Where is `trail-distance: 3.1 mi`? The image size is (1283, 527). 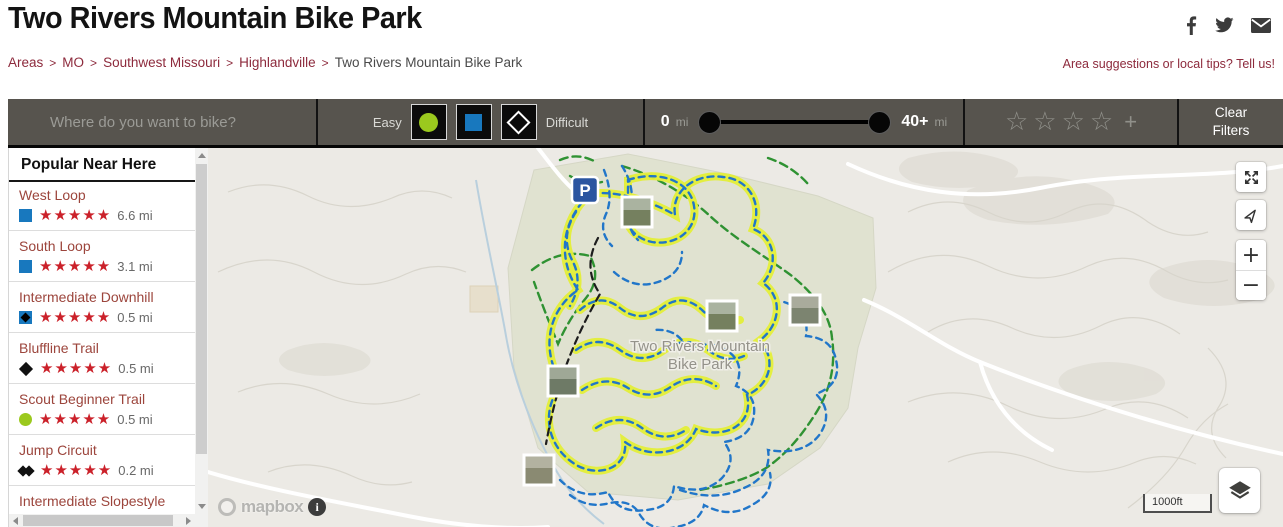
trail-distance: 3.1 mi is located at coordinates (135, 266).